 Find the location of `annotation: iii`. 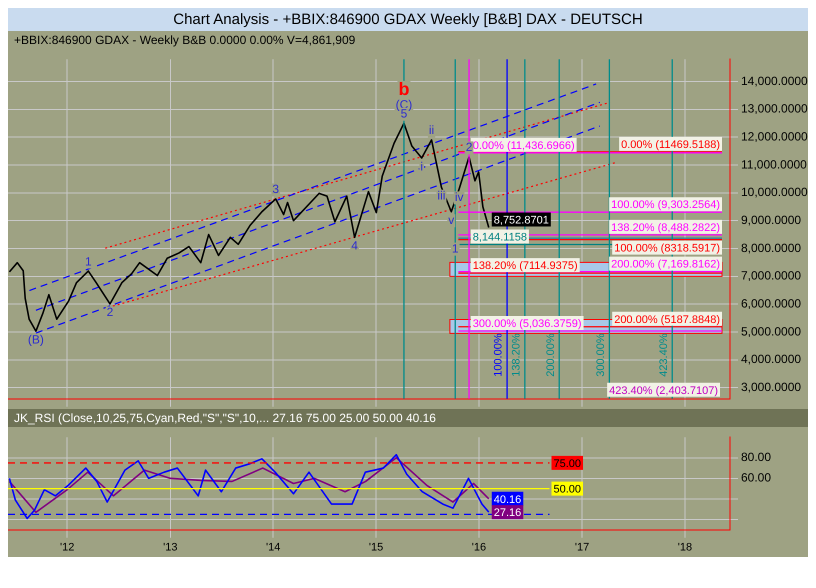

annotation: iii is located at coordinates (441, 195).